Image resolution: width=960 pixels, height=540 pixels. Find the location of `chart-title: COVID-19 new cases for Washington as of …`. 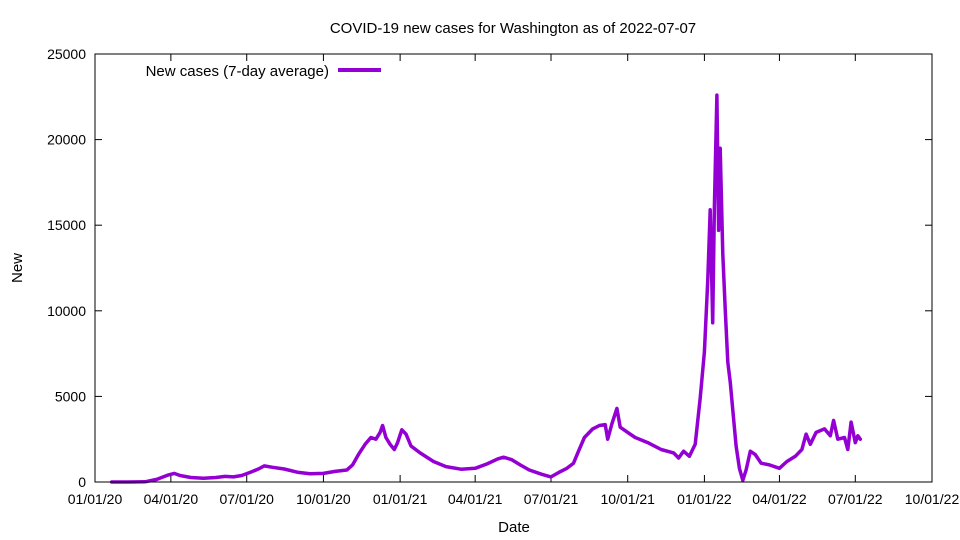

chart-title: COVID-19 new cases for Washington as of … is located at coordinates (513, 28).